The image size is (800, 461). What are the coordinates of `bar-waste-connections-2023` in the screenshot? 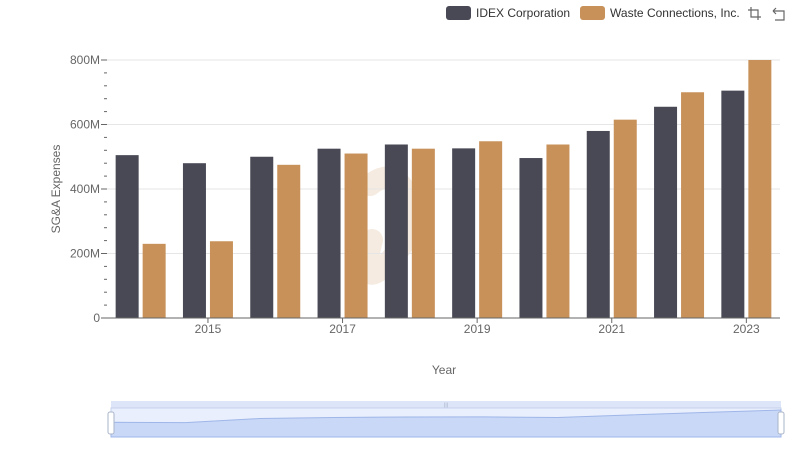 It's located at (760, 189).